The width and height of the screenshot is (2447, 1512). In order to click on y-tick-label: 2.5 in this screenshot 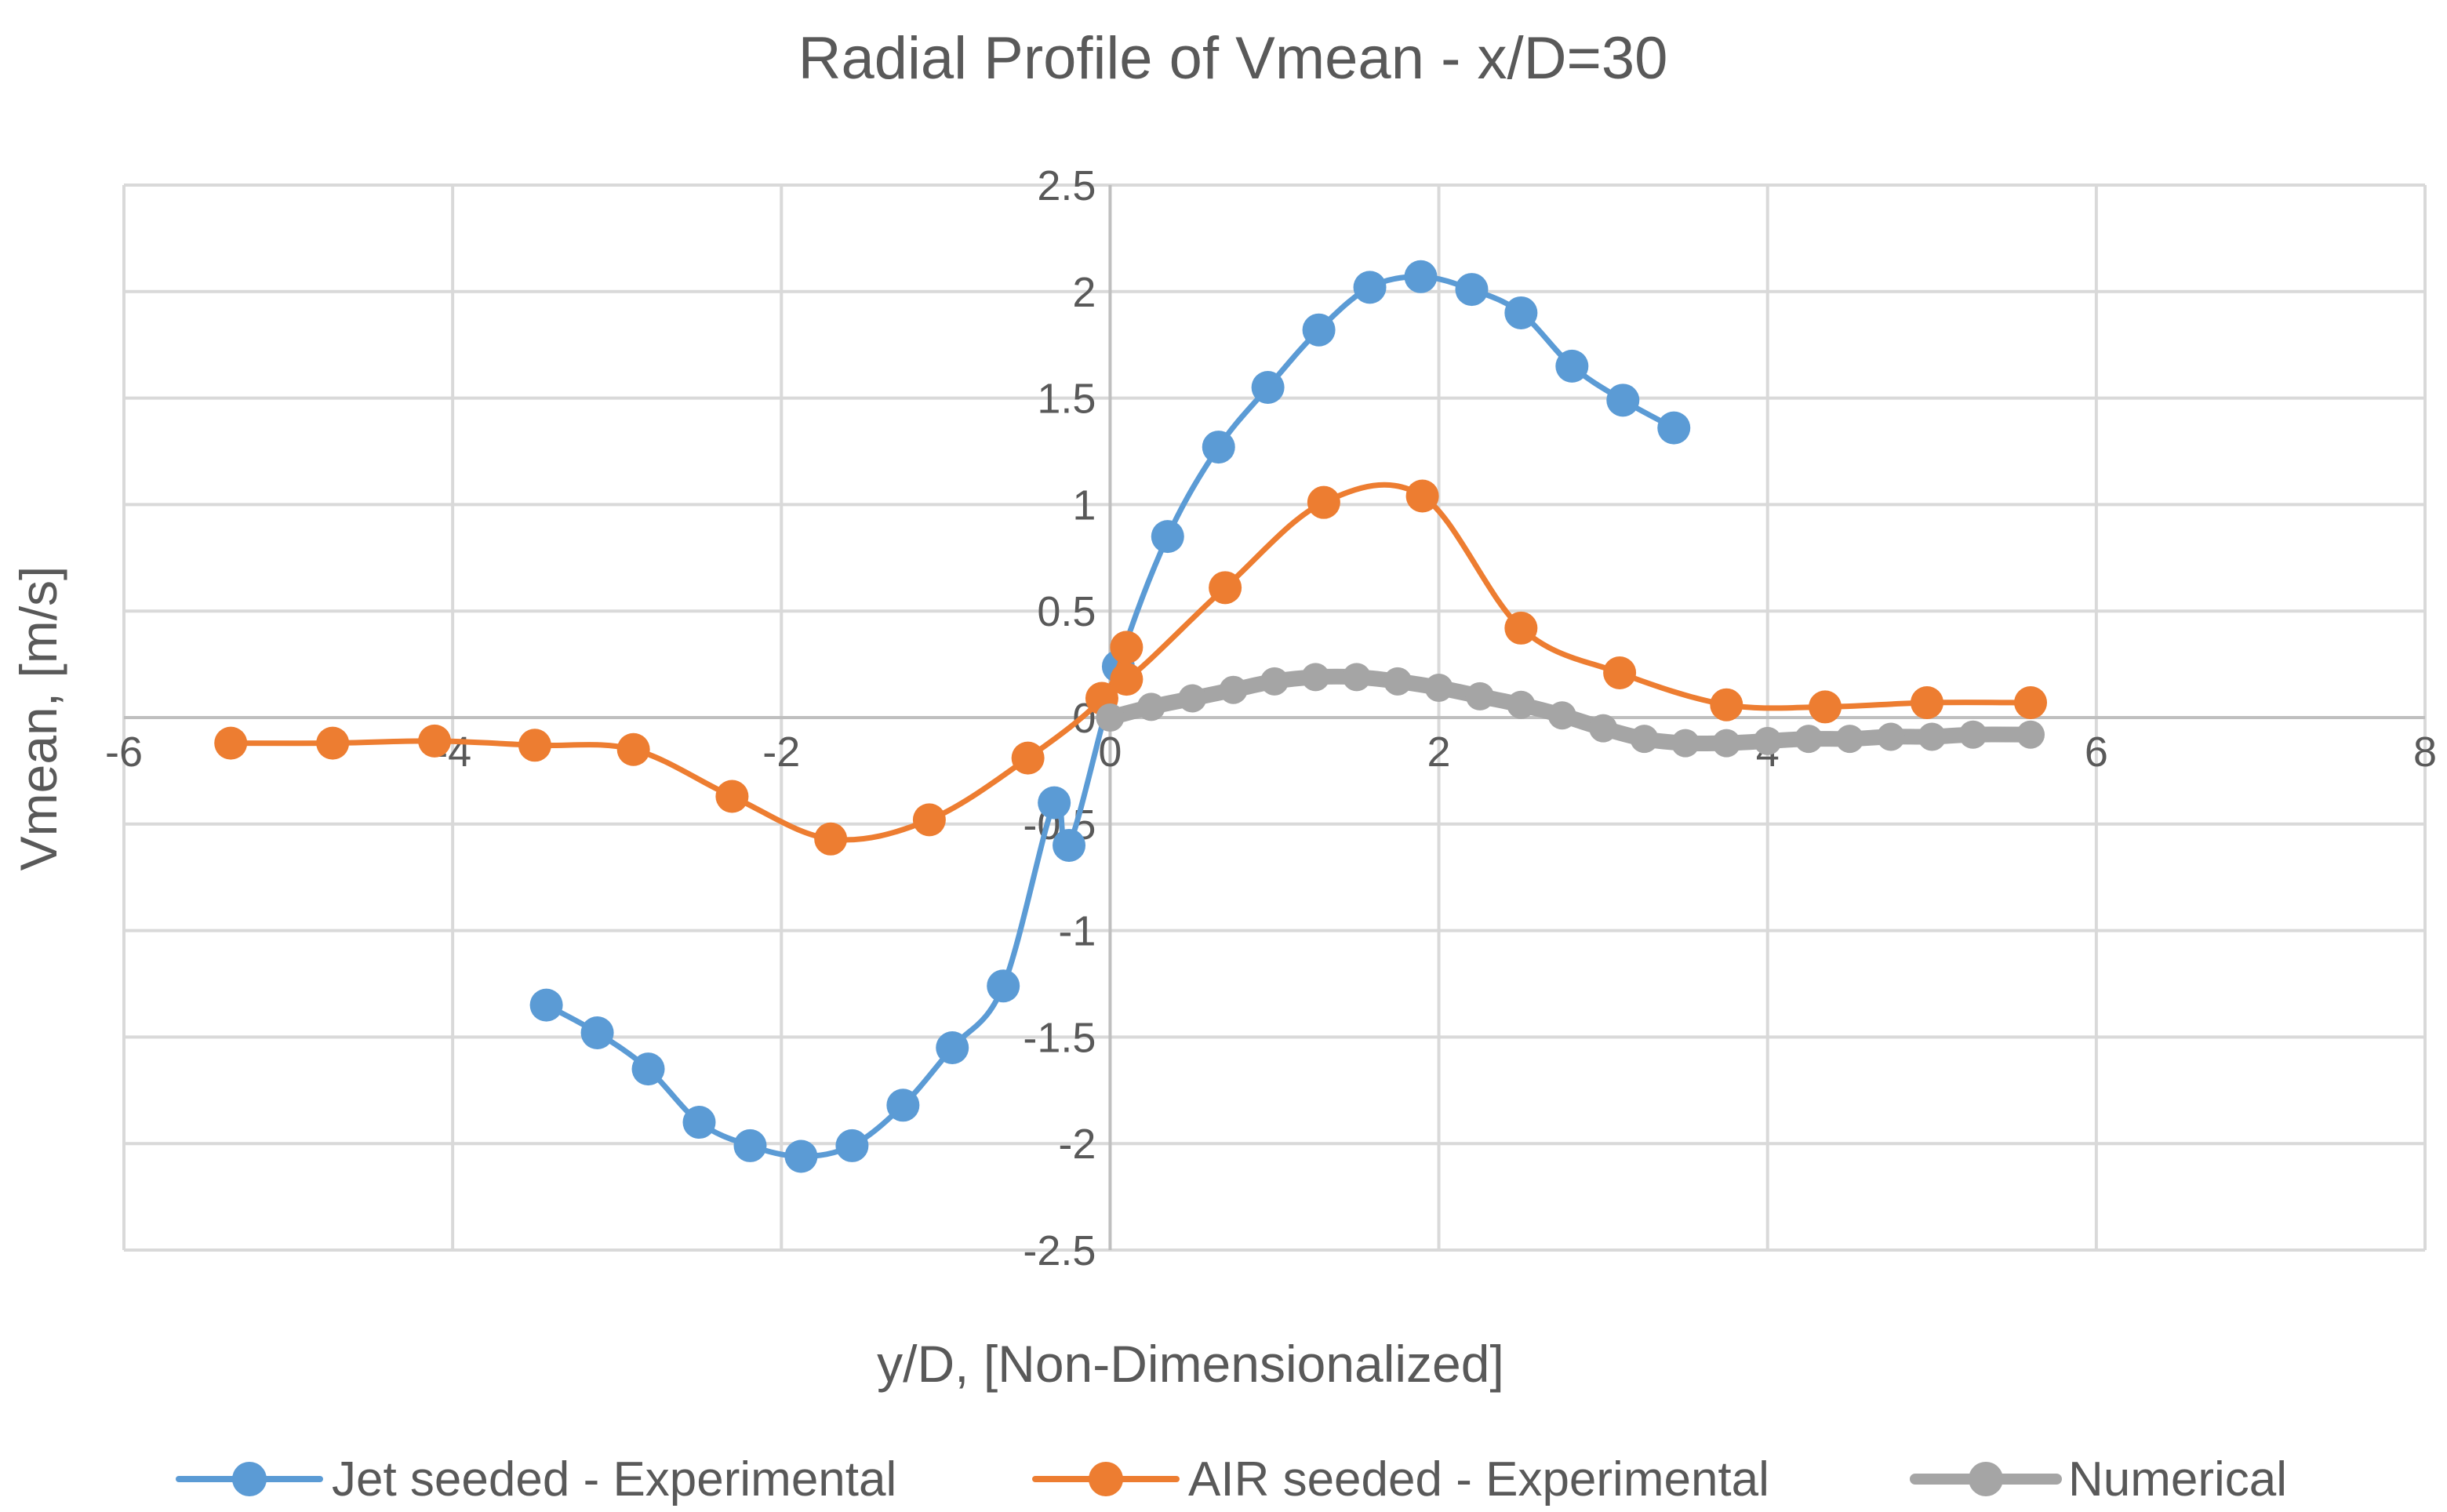, I will do `click(1066, 185)`.